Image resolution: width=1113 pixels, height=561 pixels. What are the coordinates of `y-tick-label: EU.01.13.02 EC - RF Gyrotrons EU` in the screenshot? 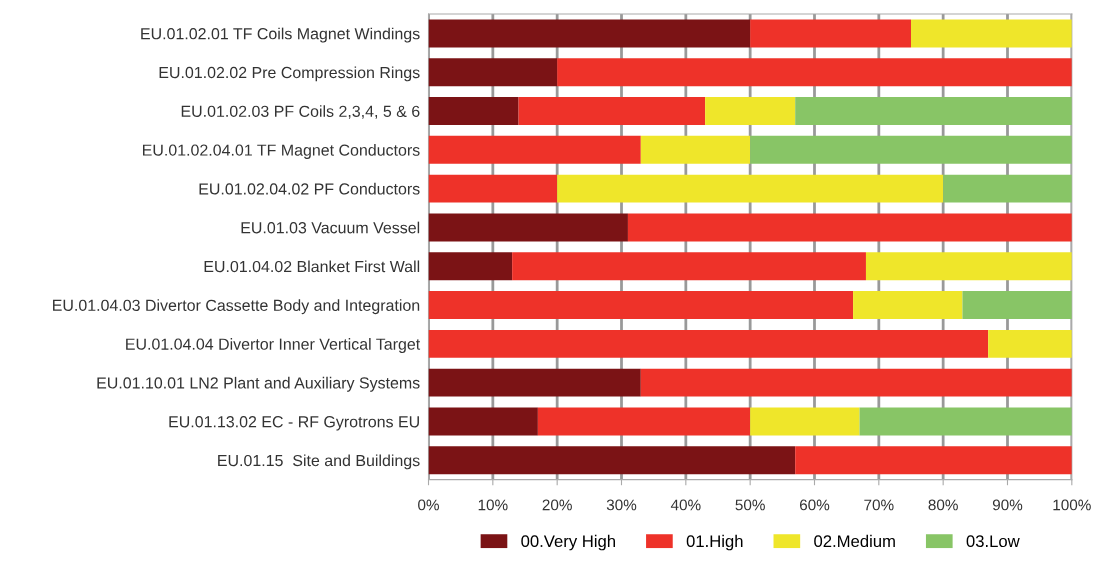 It's located at (294, 423).